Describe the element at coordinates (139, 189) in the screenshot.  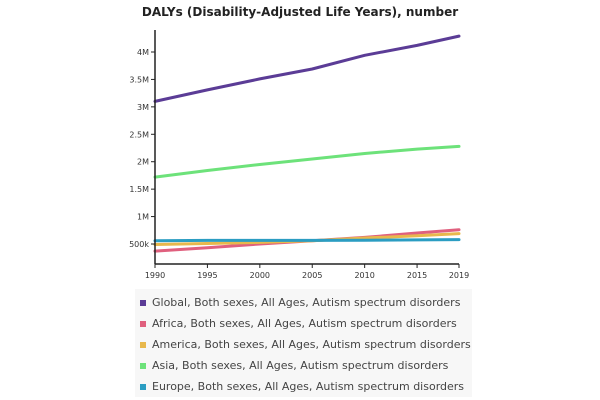
I see `y-tick-label: 1.5M` at that location.